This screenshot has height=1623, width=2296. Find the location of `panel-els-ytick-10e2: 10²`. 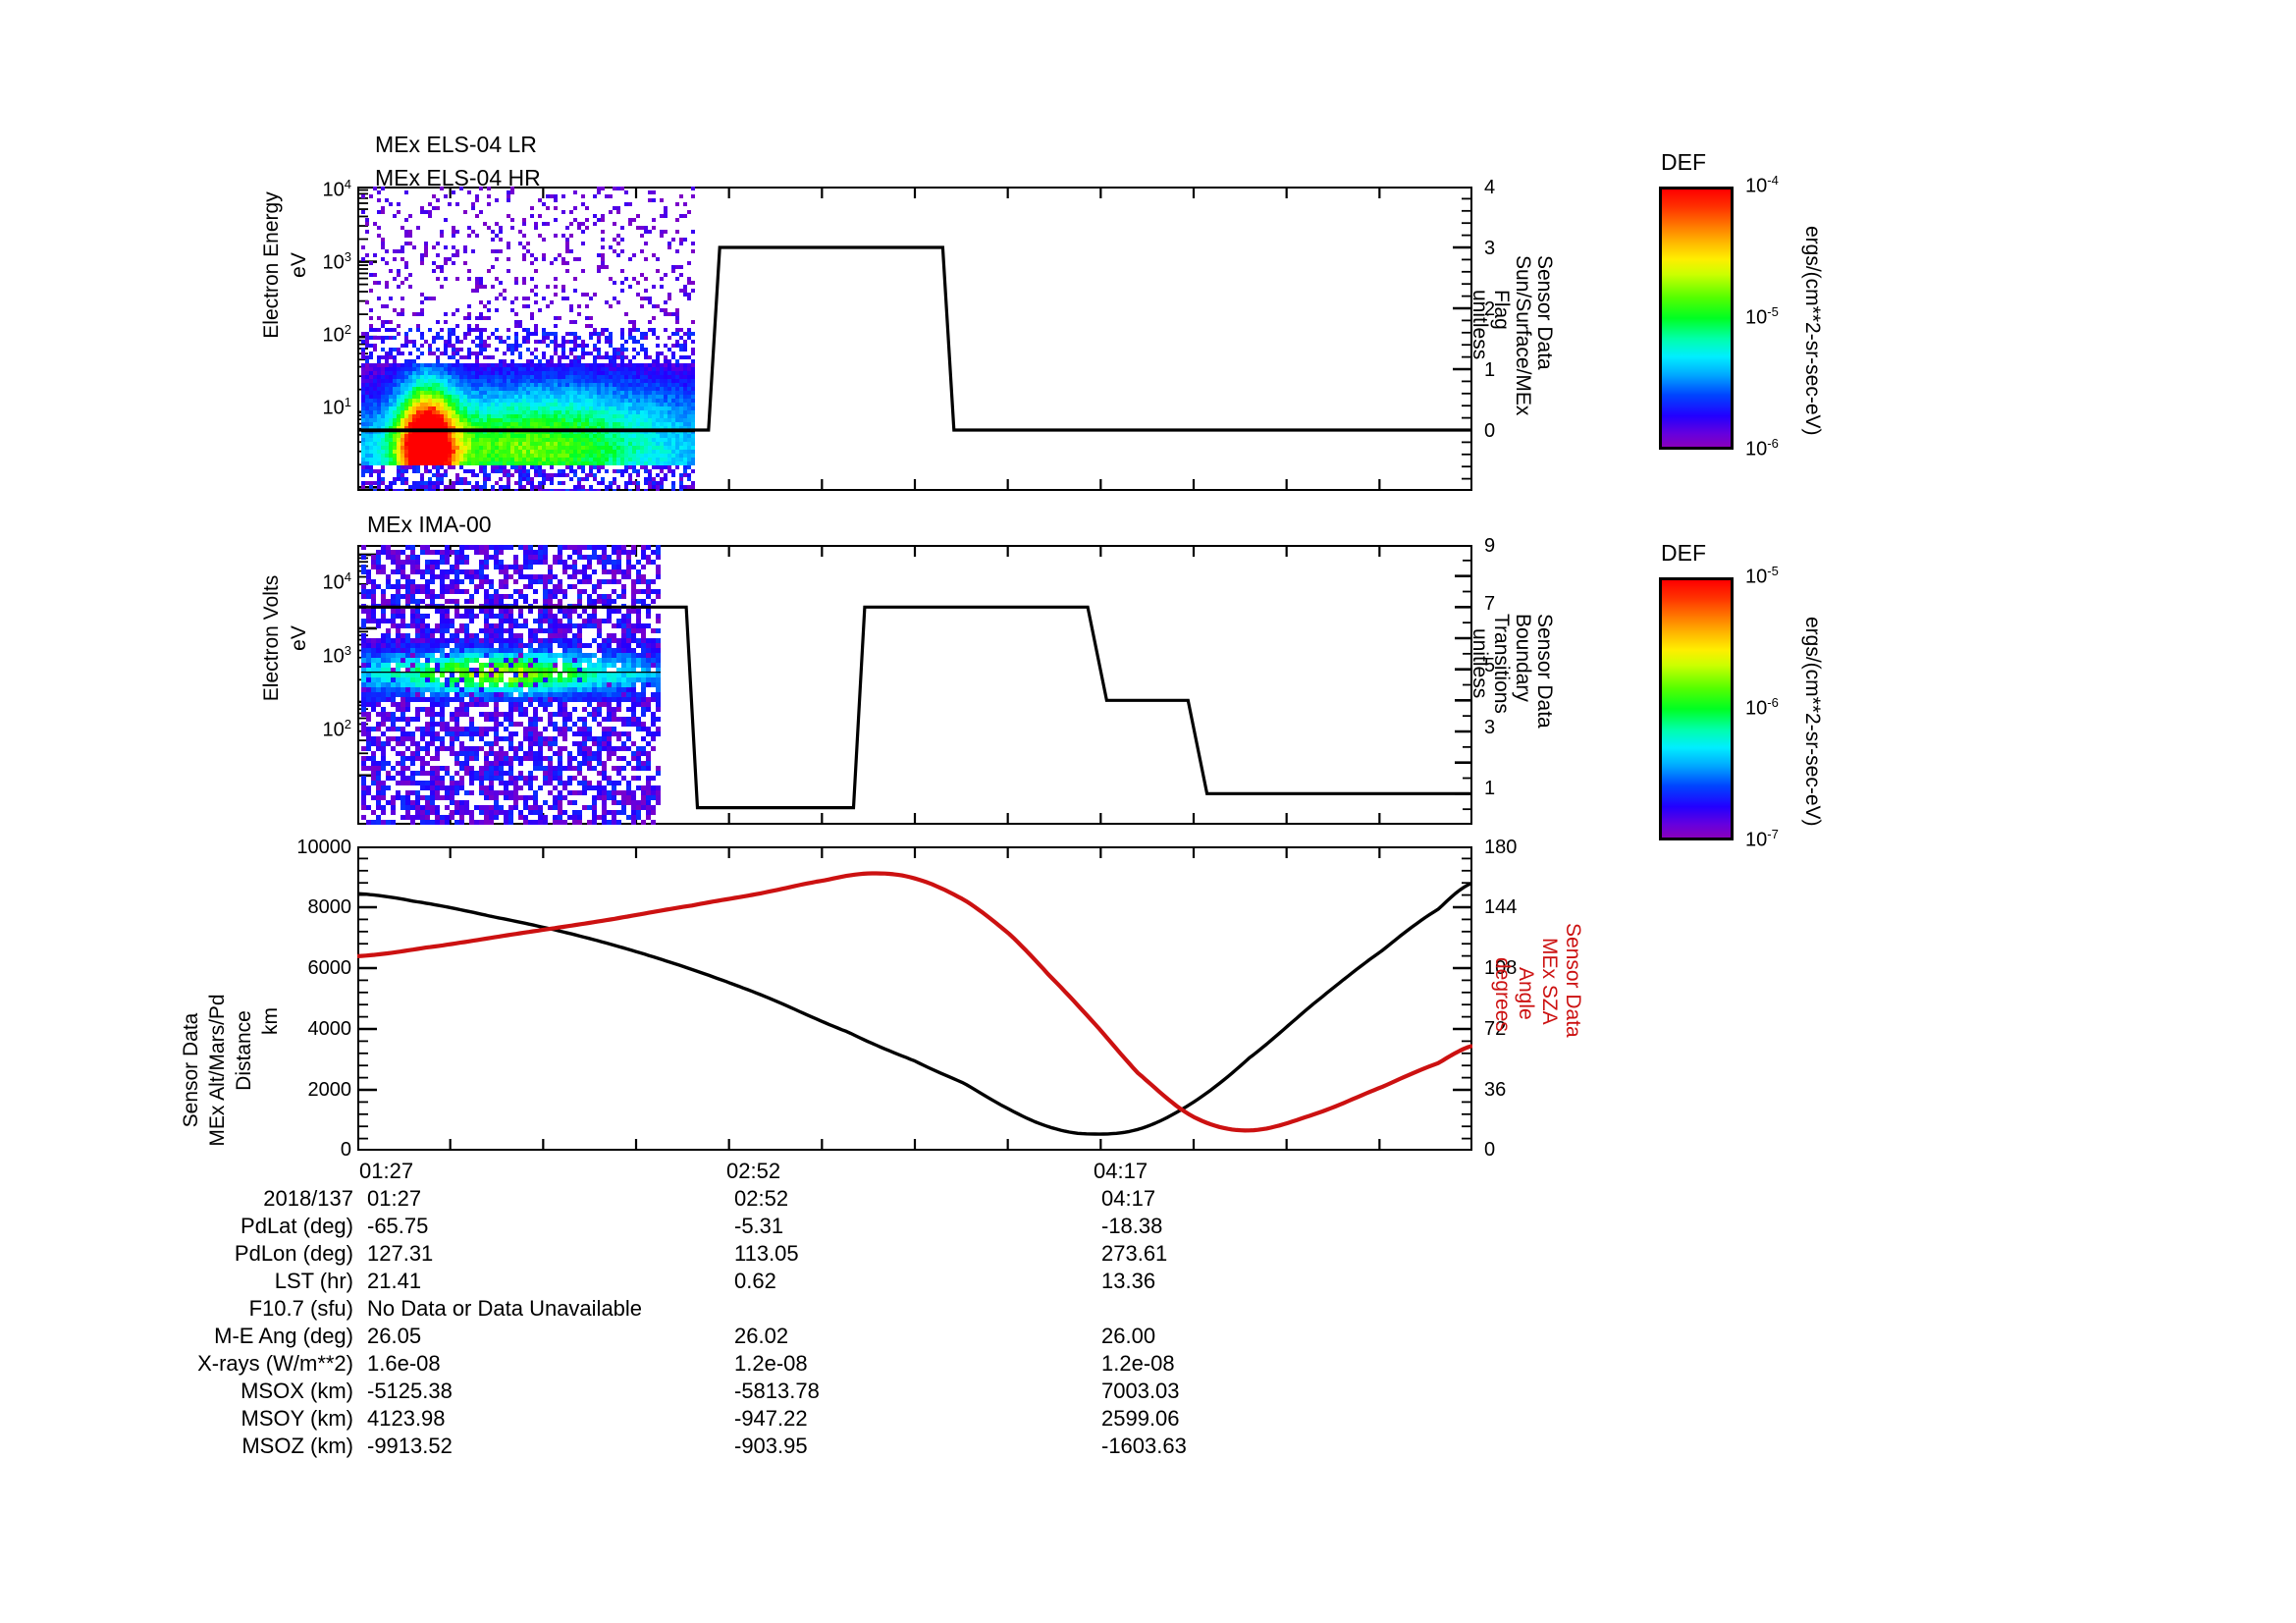

panel-els-ytick-10e2: 10² is located at coordinates (336, 334).